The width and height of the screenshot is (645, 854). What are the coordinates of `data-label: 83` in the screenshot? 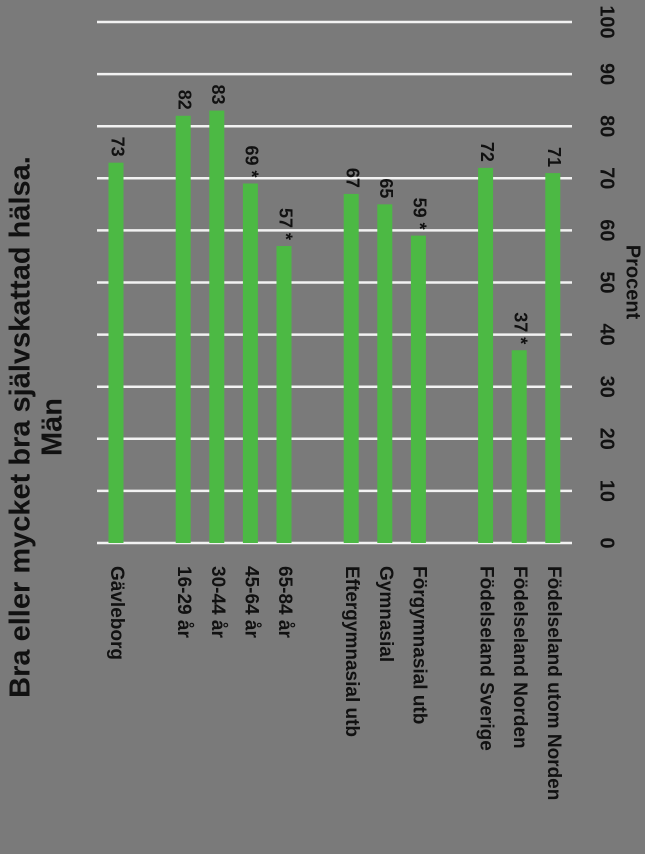 It's located at (218, 95).